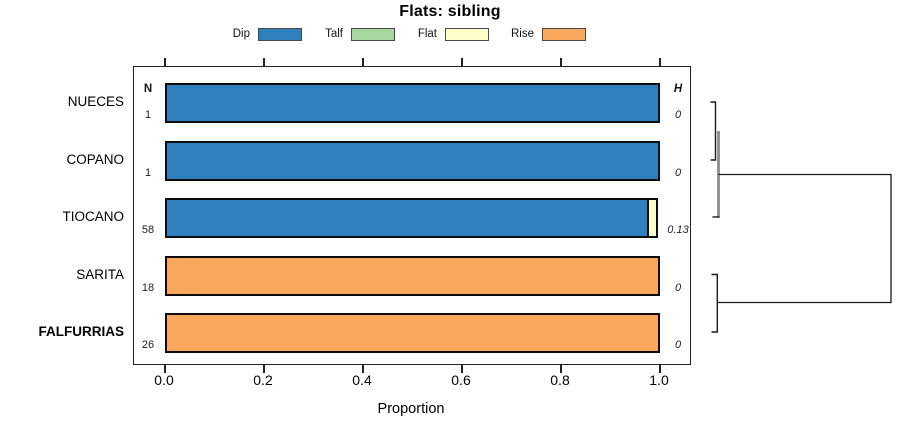 The height and width of the screenshot is (440, 900). Describe the element at coordinates (148, 230) in the screenshot. I see `n-value: 58` at that location.